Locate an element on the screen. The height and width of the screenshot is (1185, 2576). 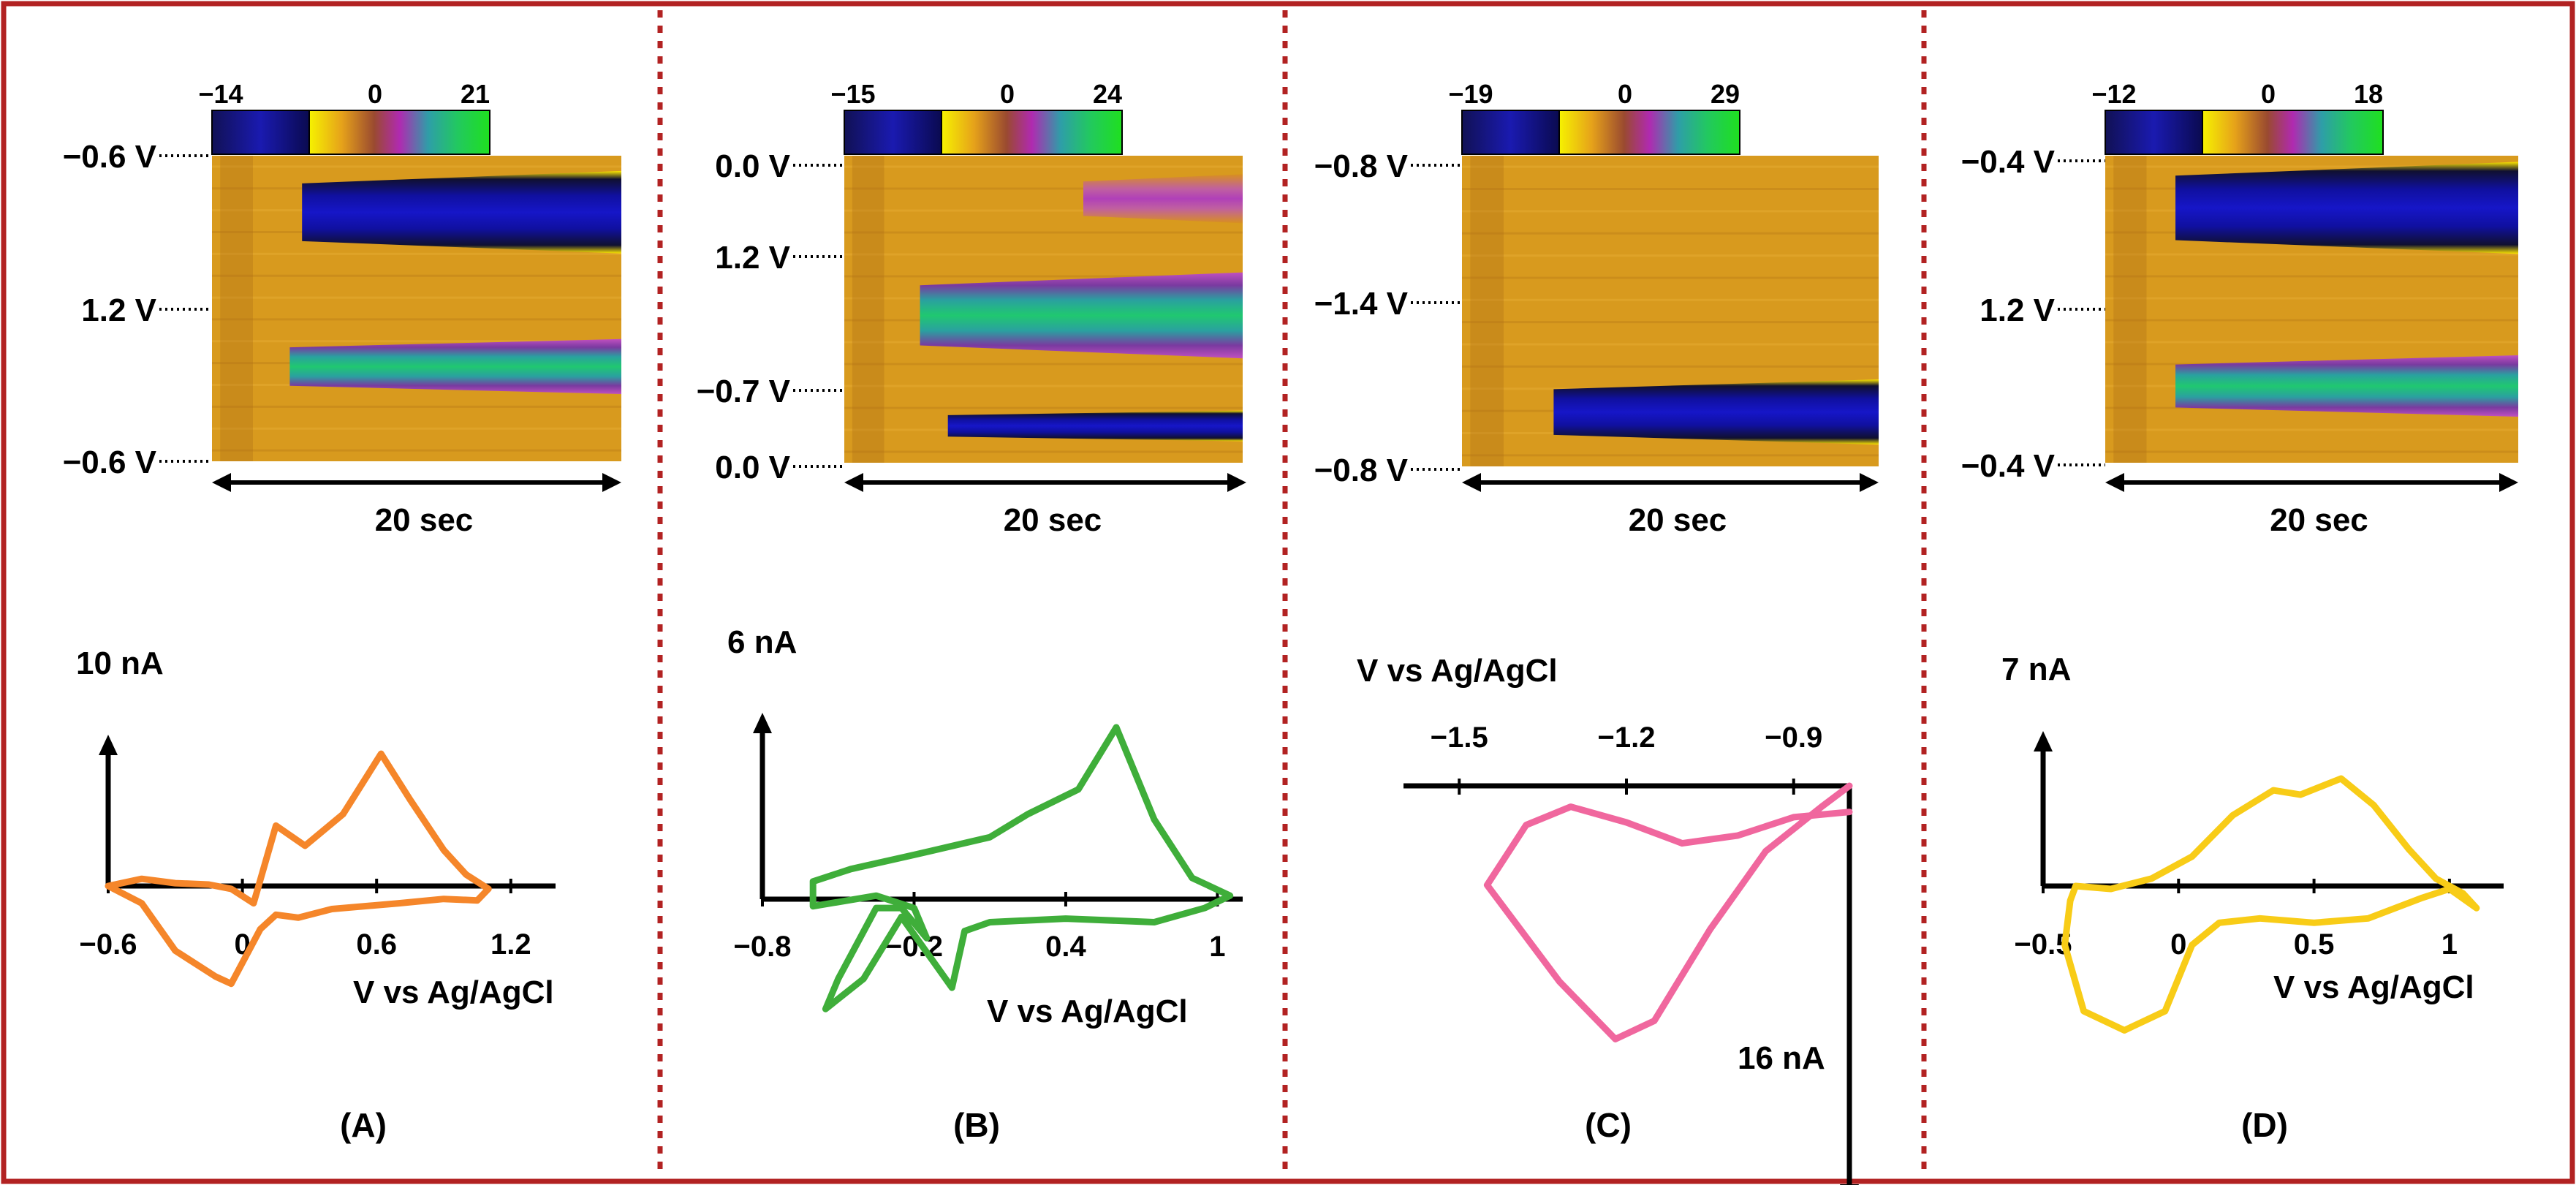
potential-tick-label: −0.6 is located at coordinates (108, 944).